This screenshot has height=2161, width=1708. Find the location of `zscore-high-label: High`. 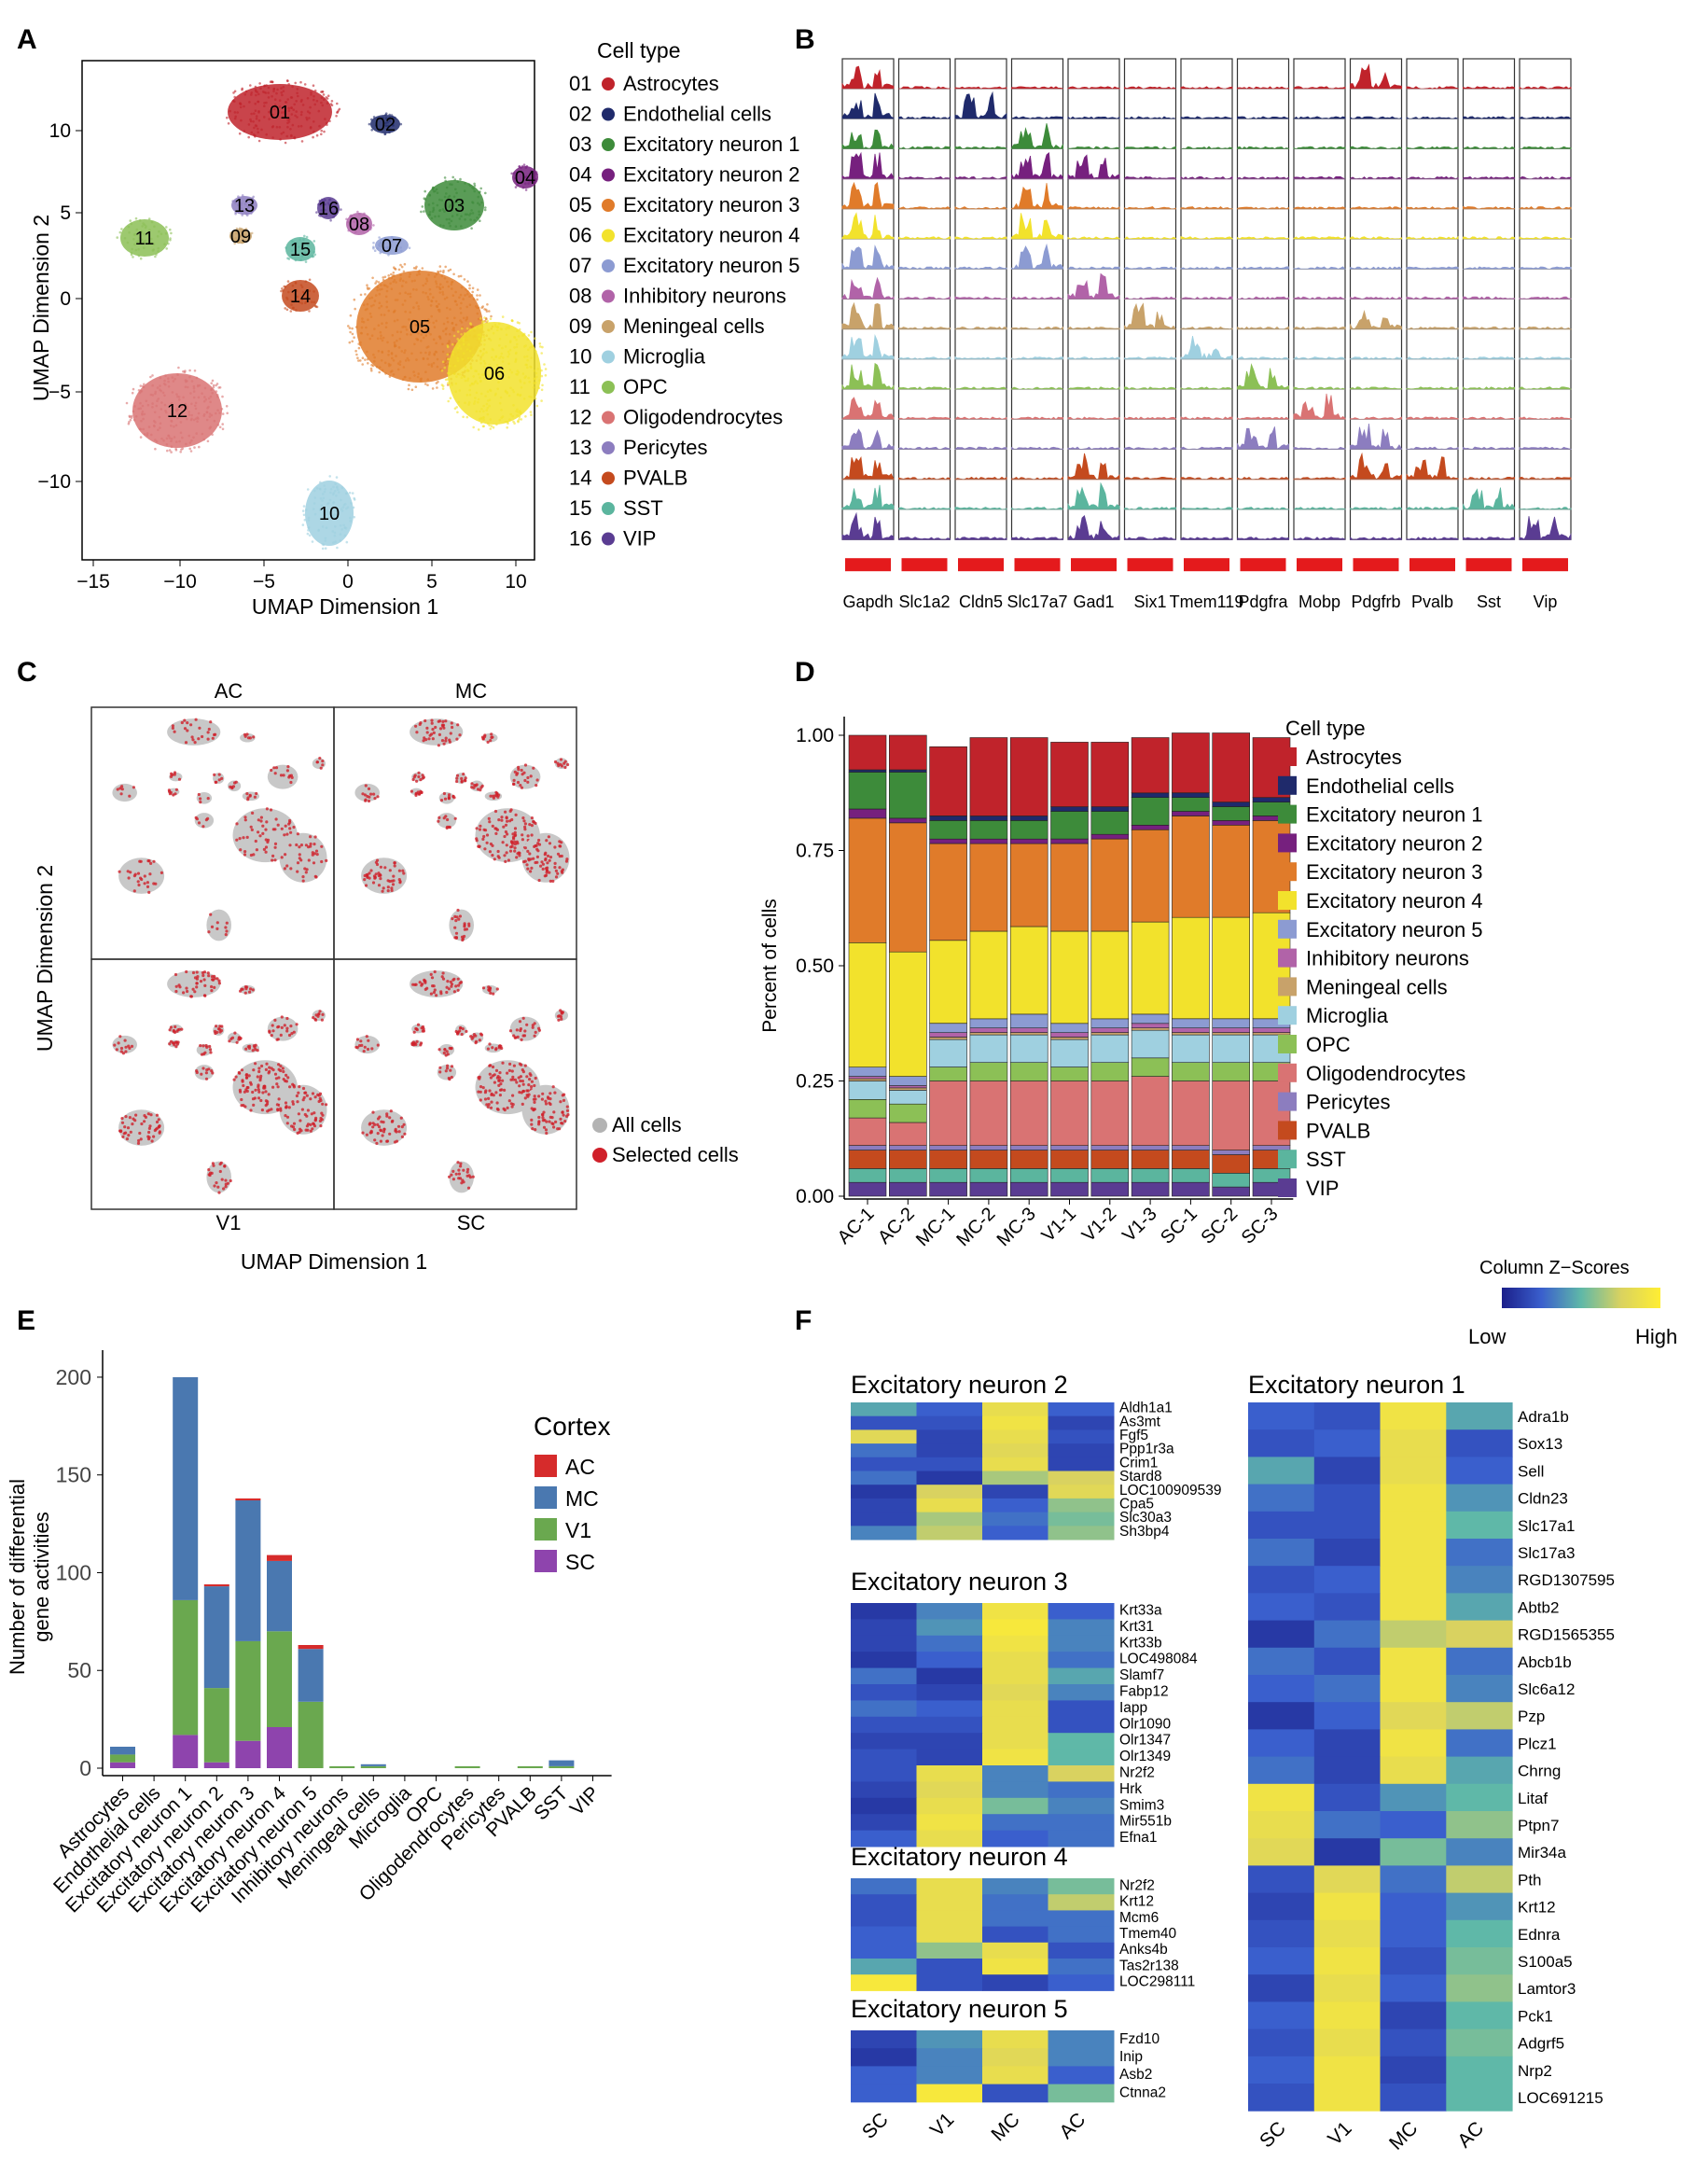

zscore-high-label: High is located at coordinates (1656, 1336).